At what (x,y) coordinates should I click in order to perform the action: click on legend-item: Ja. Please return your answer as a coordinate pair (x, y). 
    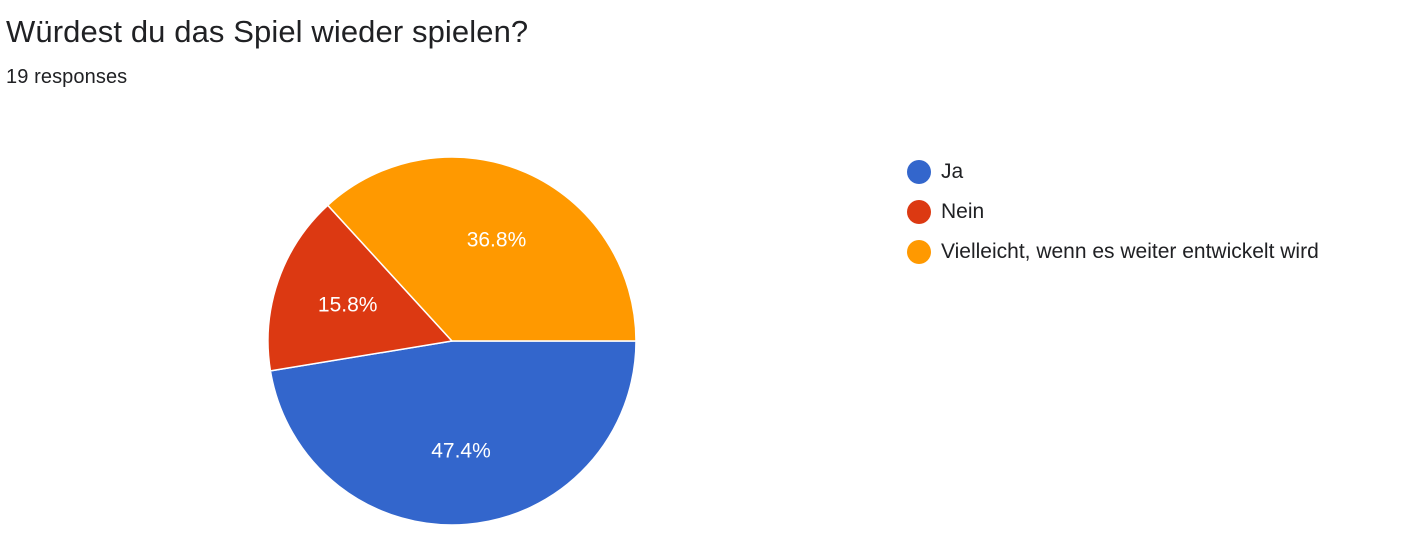
    Looking at the image, I should click on (1113, 172).